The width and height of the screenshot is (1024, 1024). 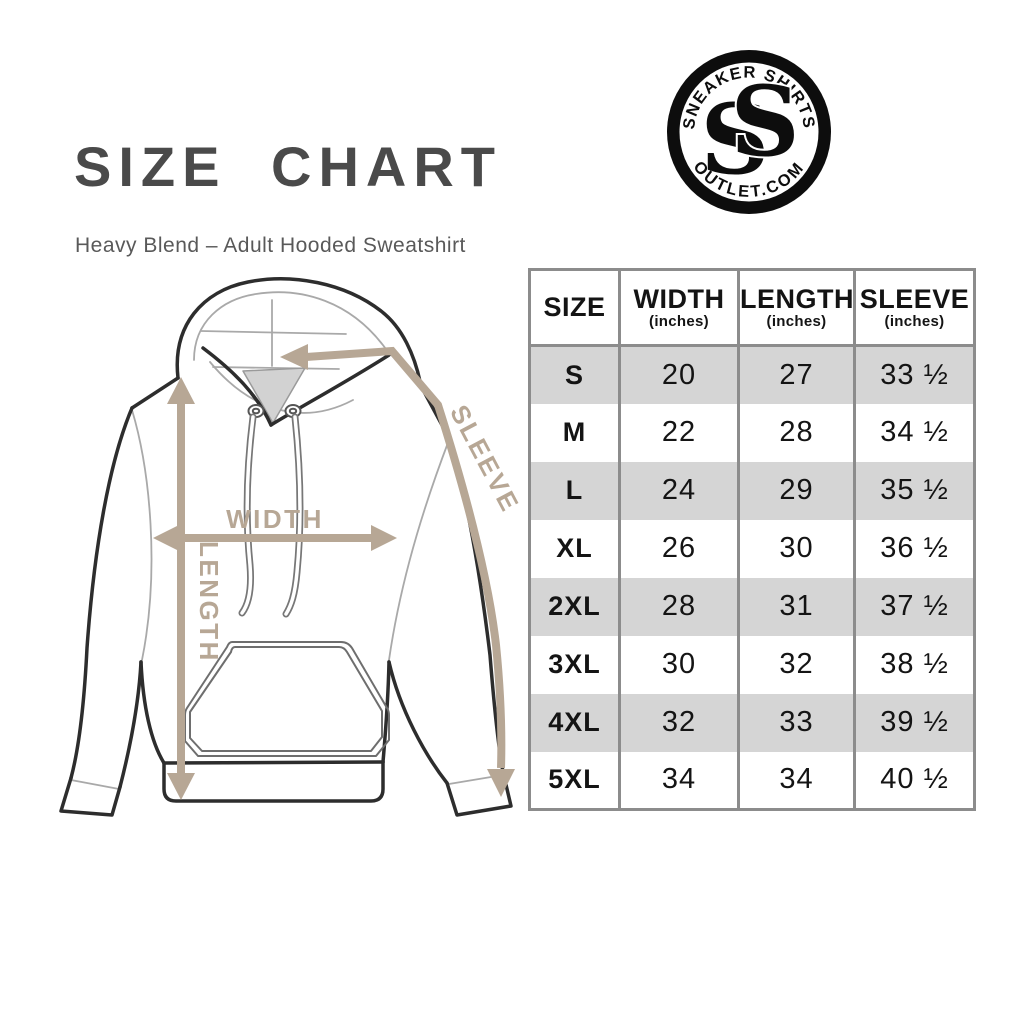 What do you see at coordinates (485, 459) in the screenshot?
I see `sleeve-arrow-label: SLEEVE` at bounding box center [485, 459].